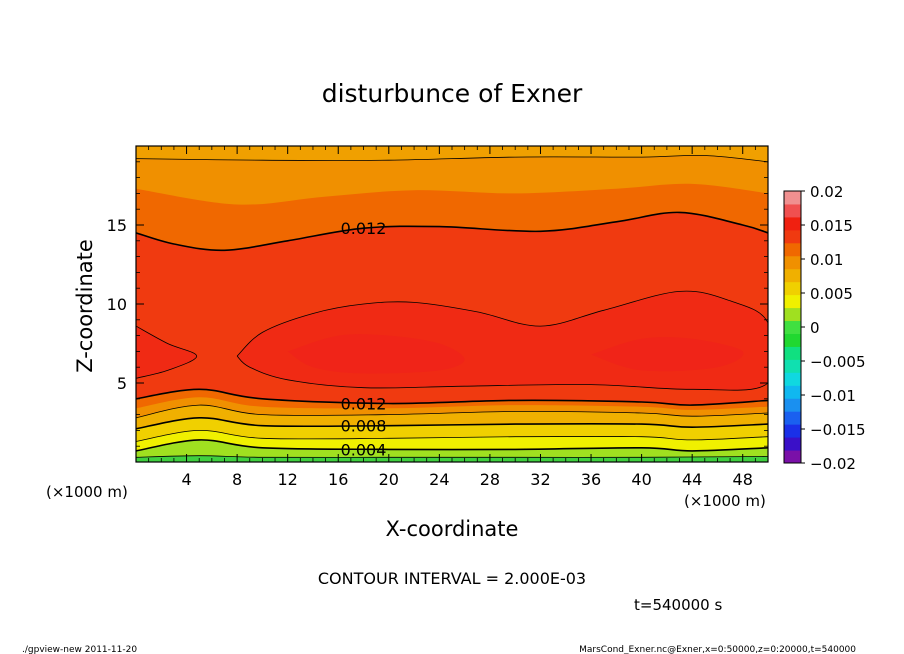 This screenshot has width=904, height=654. What do you see at coordinates (838, 362) in the screenshot?
I see `colorbar-tick-label: −0.005` at bounding box center [838, 362].